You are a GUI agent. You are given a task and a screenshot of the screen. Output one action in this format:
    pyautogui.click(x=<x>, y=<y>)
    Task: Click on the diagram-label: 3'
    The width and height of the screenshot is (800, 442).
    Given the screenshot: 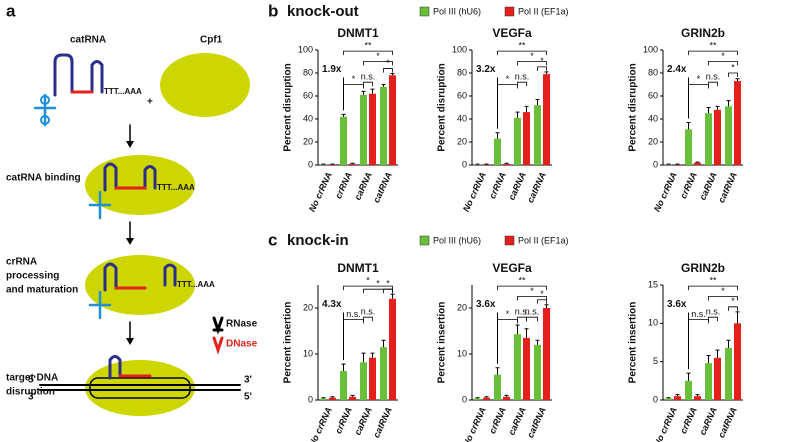 What is the action you would take?
    pyautogui.click(x=248, y=380)
    